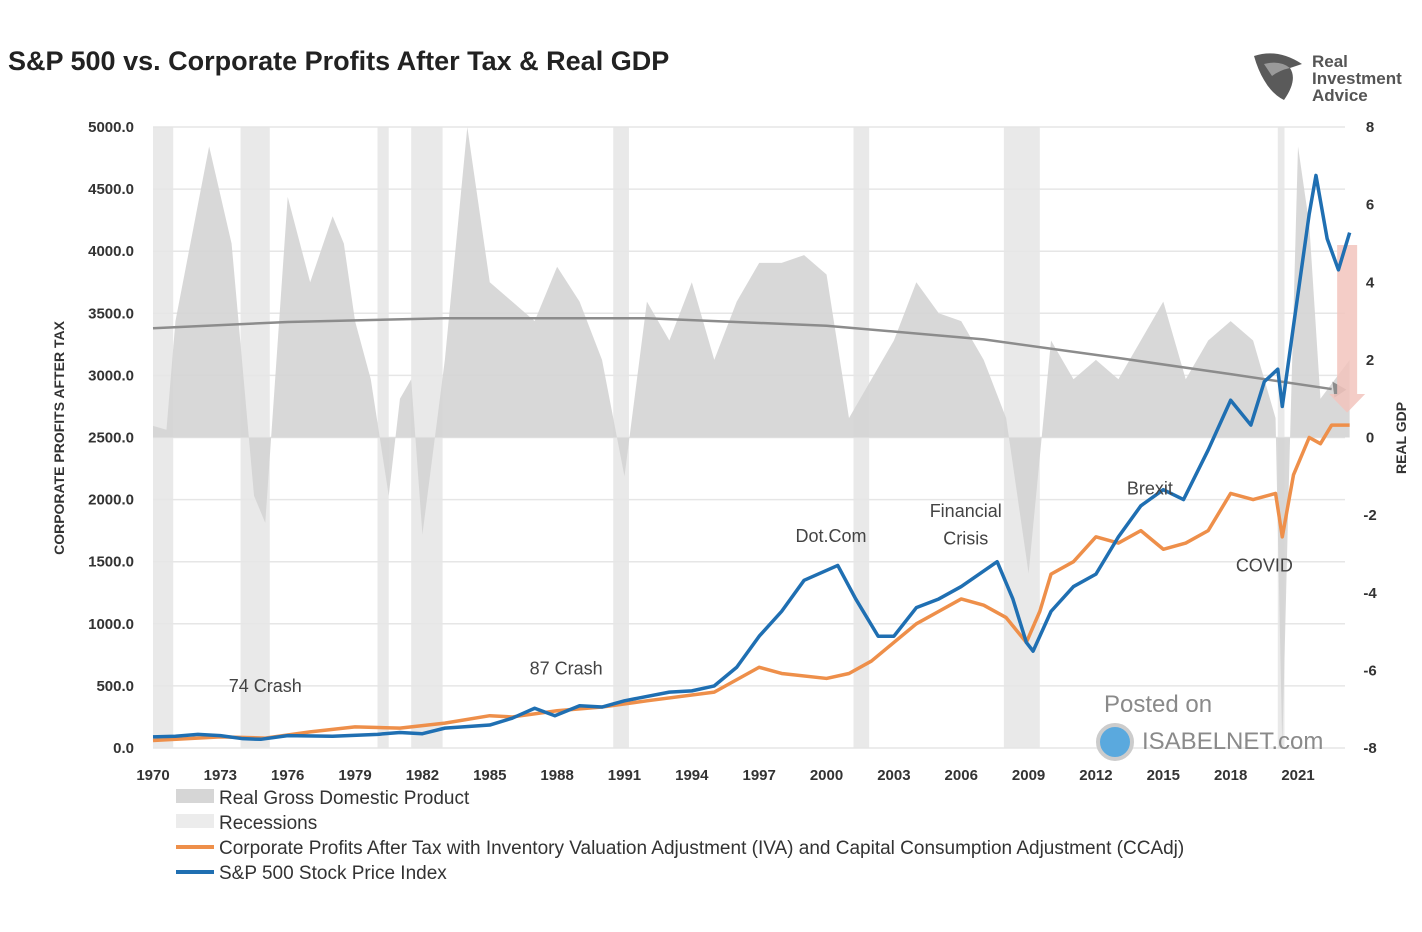 The height and width of the screenshot is (932, 1422). I want to click on annotation-label: 74 Crash, so click(265, 686).